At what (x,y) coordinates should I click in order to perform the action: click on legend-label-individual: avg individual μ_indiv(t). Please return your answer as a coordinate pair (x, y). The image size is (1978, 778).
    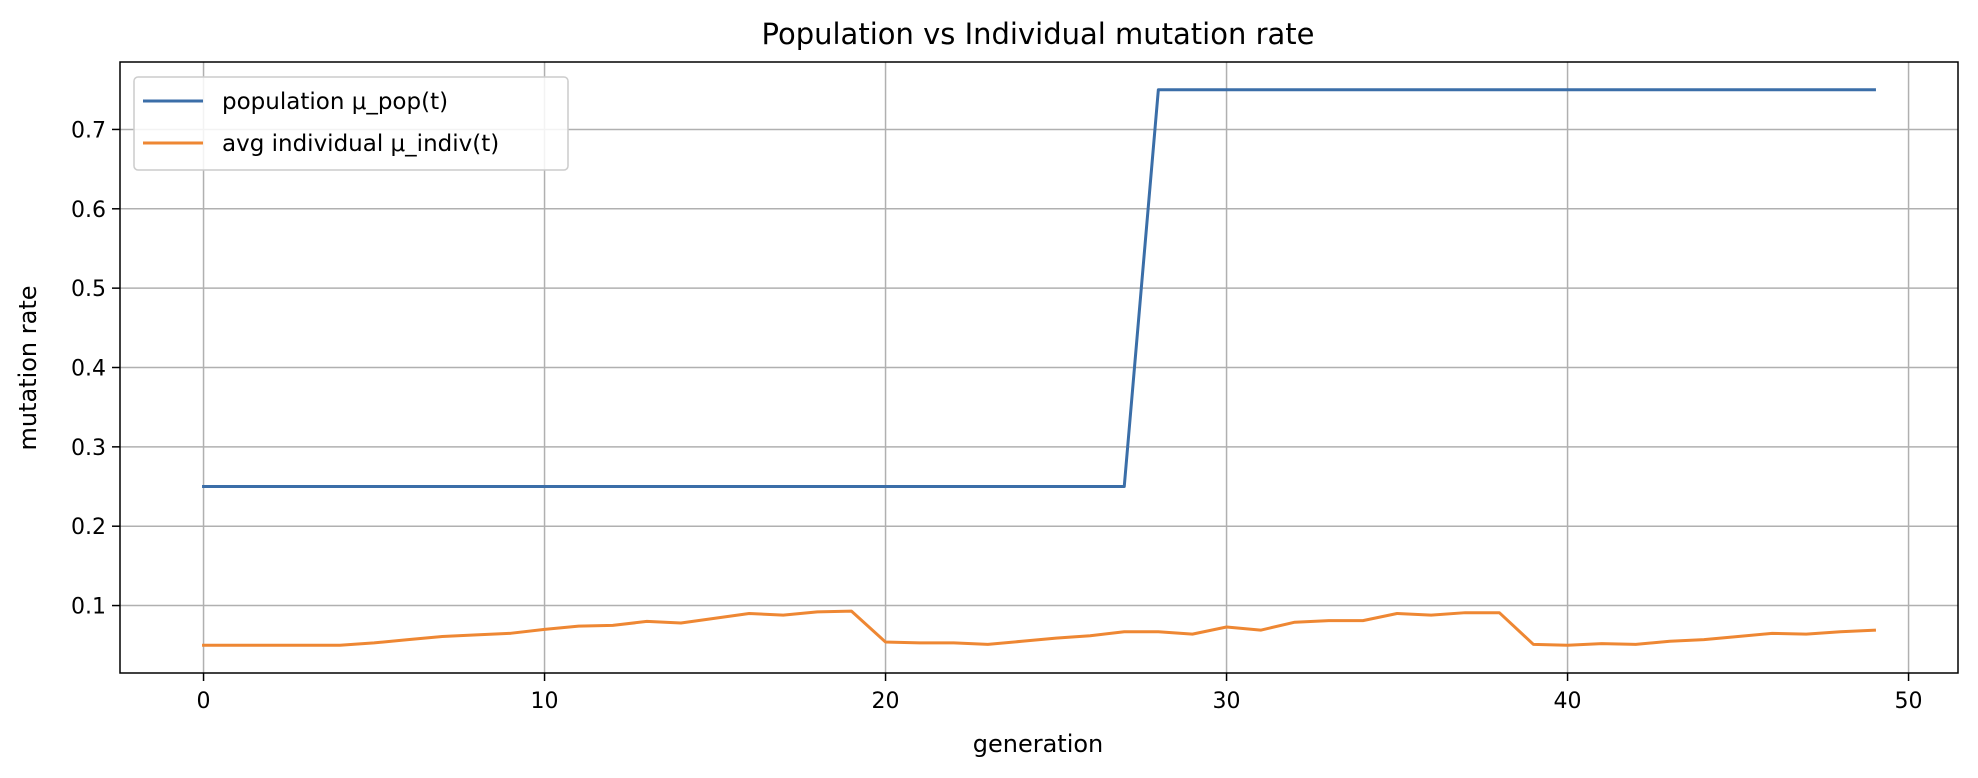
    Looking at the image, I should click on (360, 144).